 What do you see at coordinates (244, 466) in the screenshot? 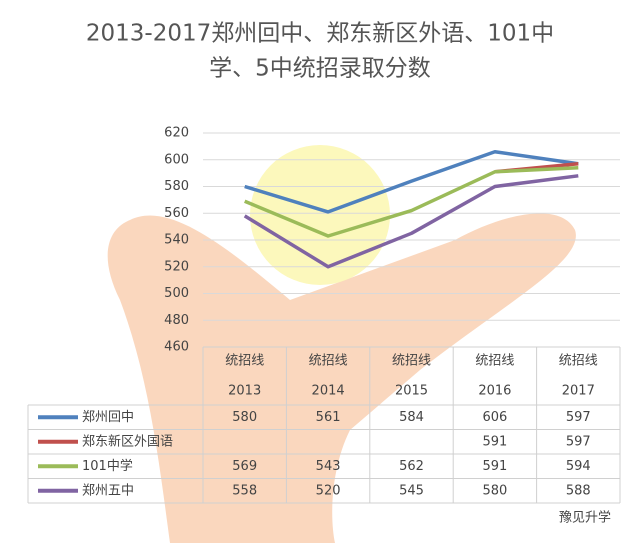
I see `table-value: 569` at bounding box center [244, 466].